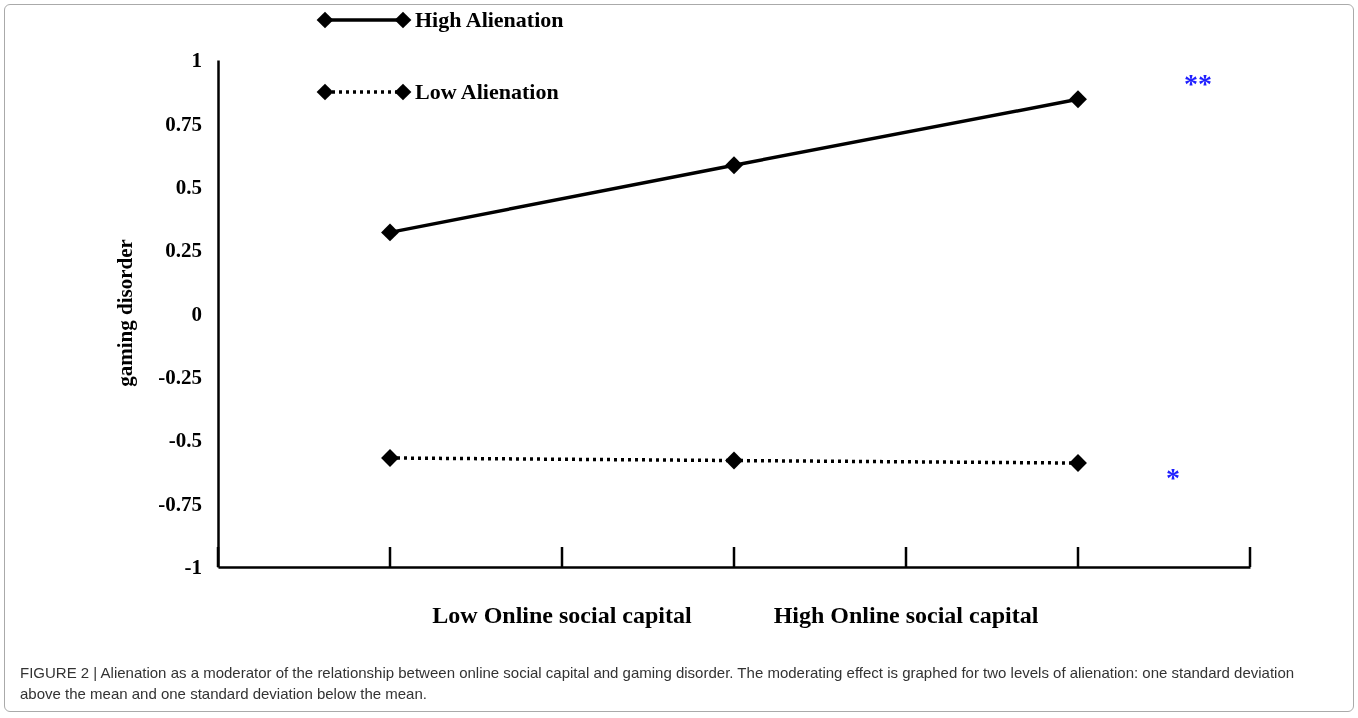 The height and width of the screenshot is (718, 1358). What do you see at coordinates (906, 615) in the screenshot?
I see `text: High Online social capital` at bounding box center [906, 615].